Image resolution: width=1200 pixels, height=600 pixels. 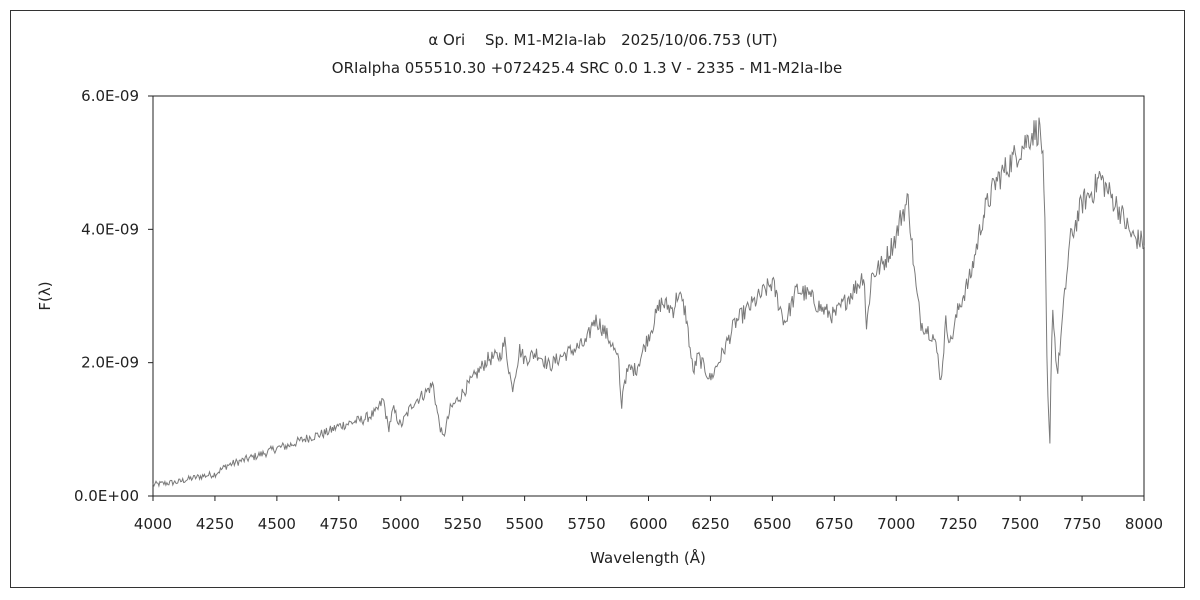 I want to click on x-tick-label: 4250, so click(x=215, y=524).